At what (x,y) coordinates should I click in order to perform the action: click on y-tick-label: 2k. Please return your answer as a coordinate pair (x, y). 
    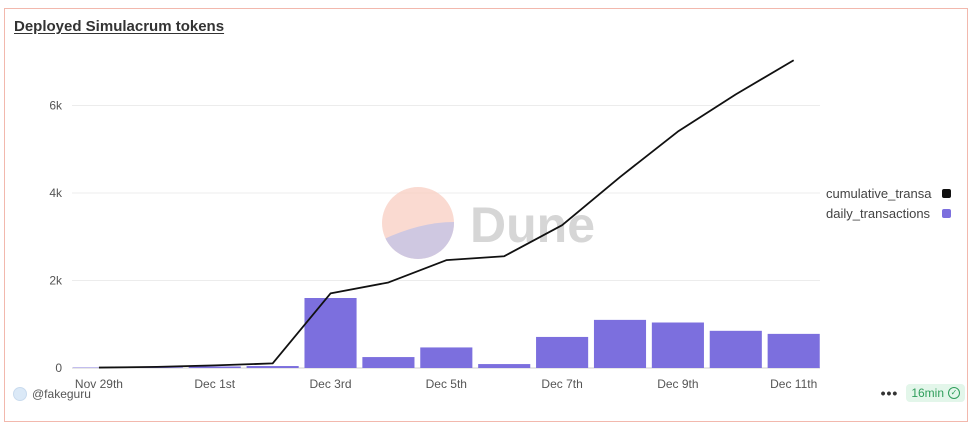
    Looking at the image, I should click on (56, 281).